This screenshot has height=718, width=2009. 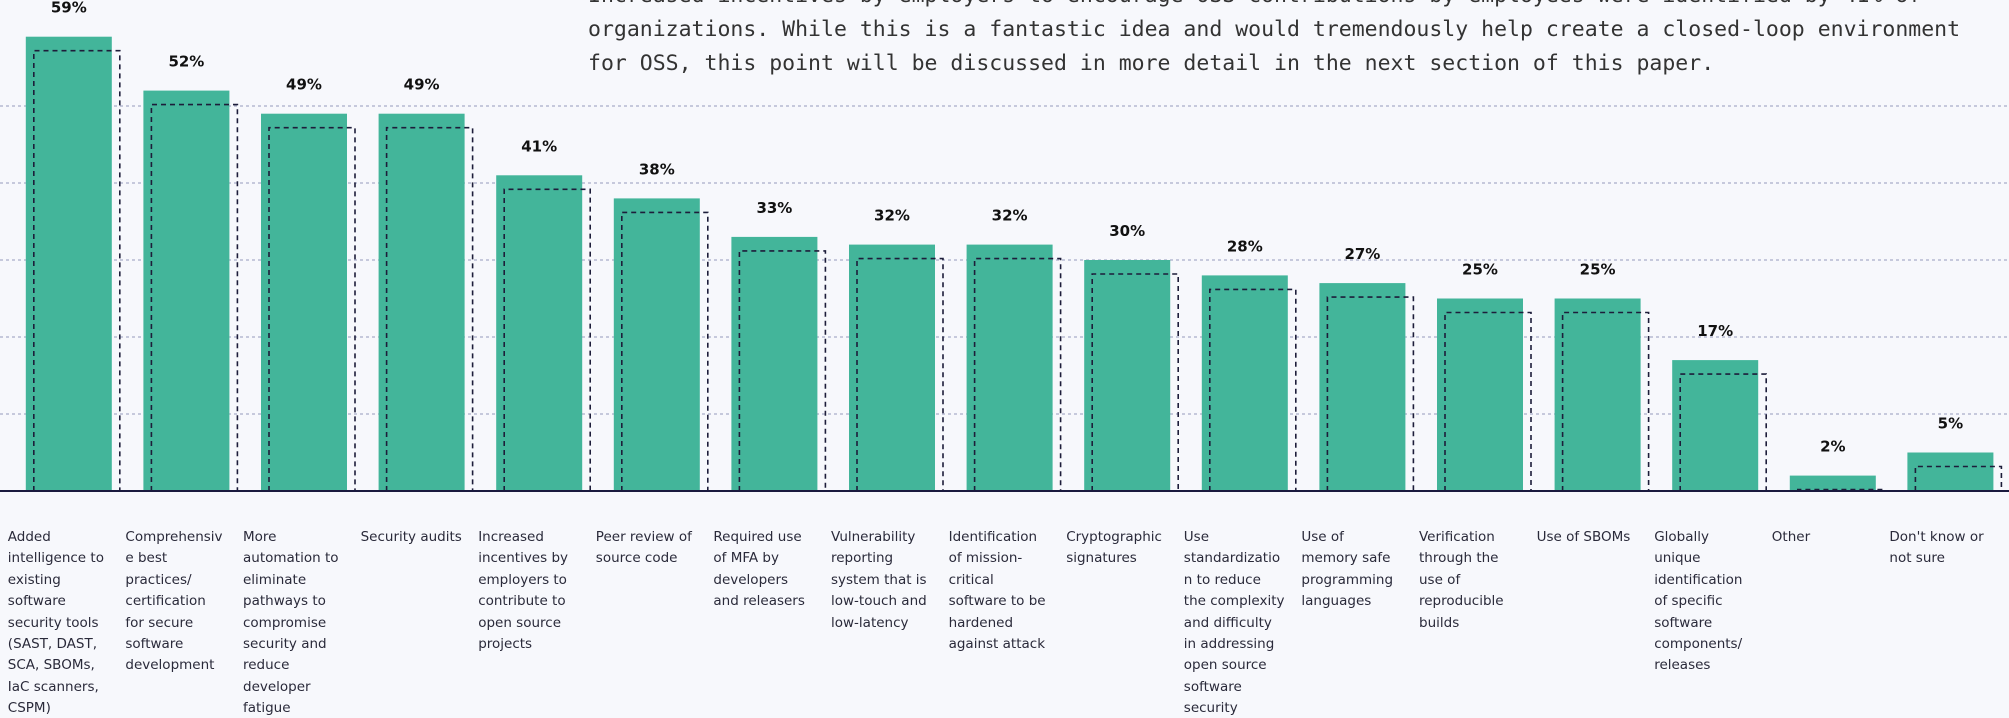 I want to click on value-label: 2%, so click(x=1832, y=447).